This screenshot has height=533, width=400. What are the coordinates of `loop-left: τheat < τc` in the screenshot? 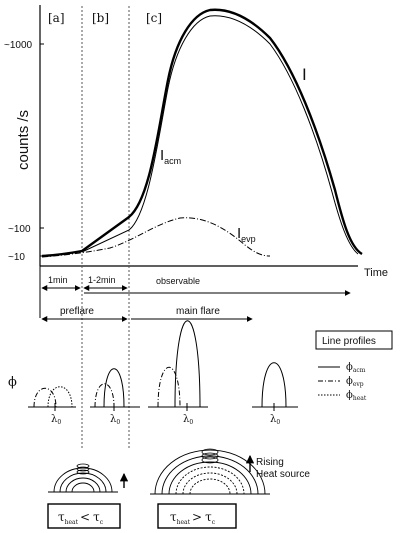 It's located at (88, 496).